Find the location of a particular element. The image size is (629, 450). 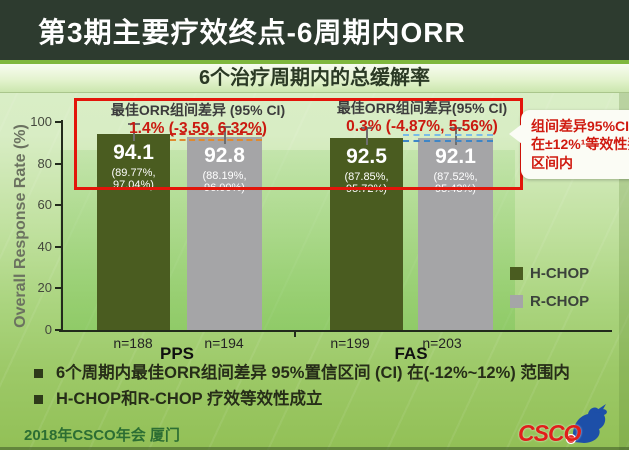

bar-value: 92.8 is located at coordinates (224, 155).